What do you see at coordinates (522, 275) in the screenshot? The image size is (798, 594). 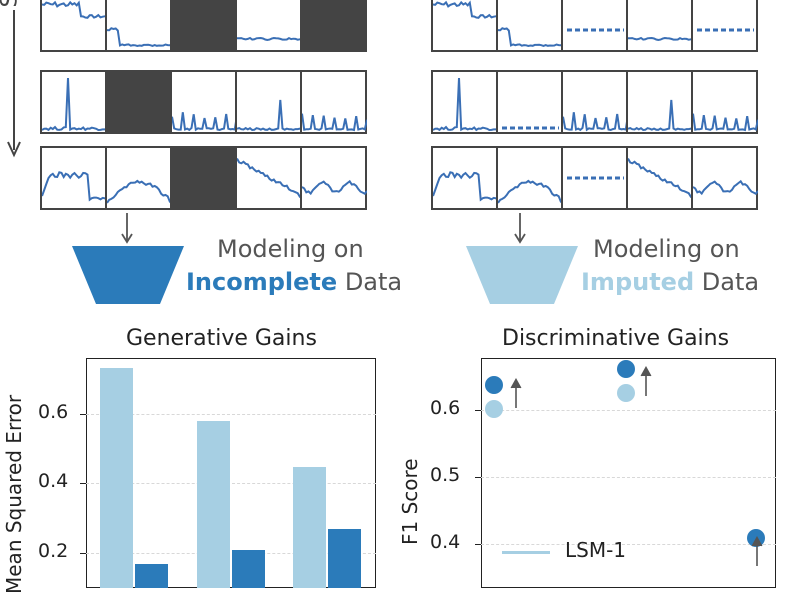 I see `imputed-model-icon` at bounding box center [522, 275].